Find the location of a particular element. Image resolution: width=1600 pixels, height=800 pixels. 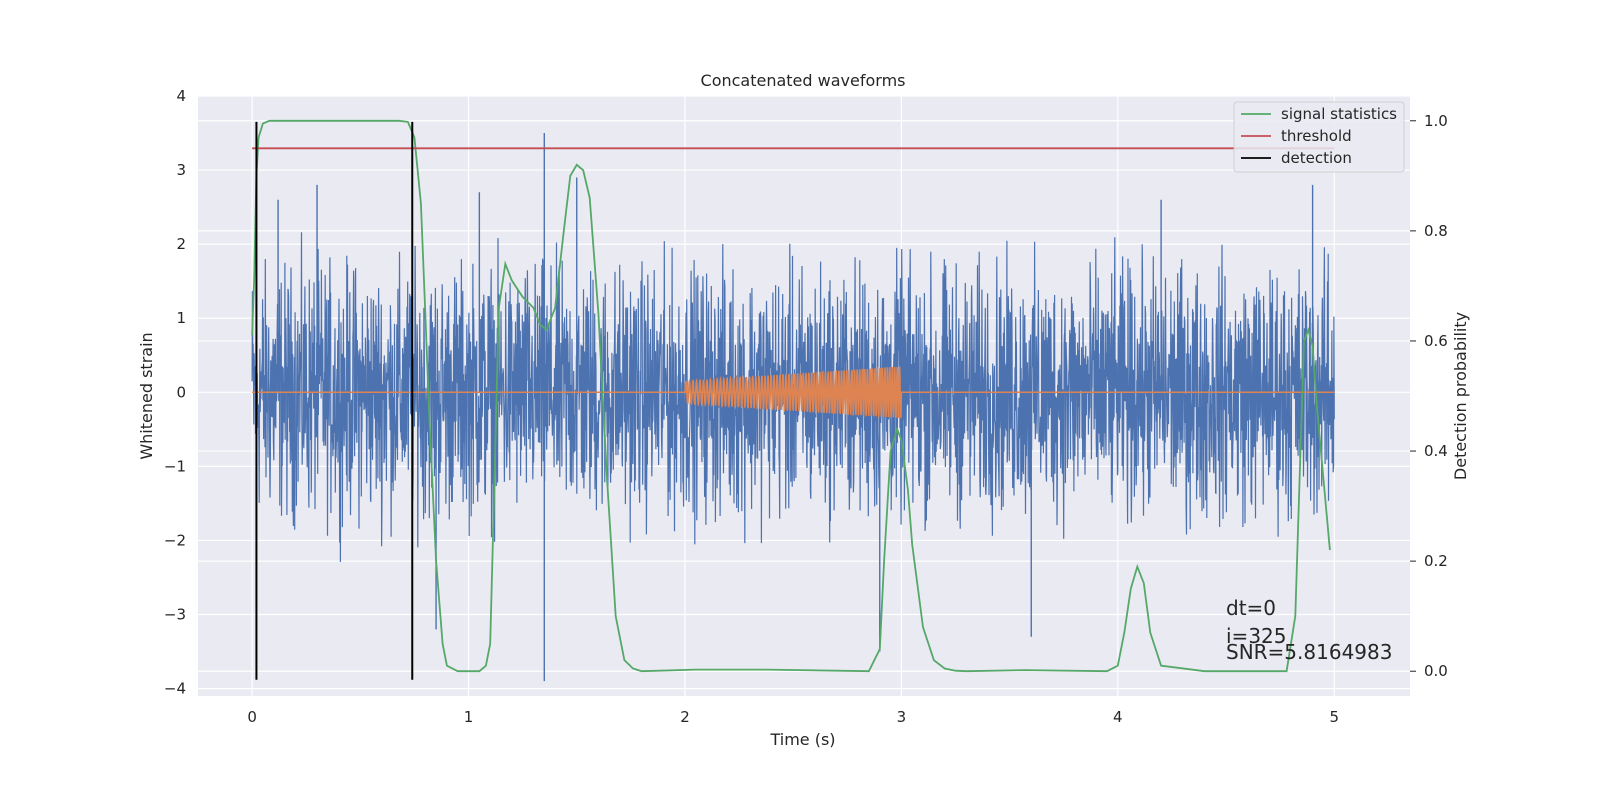

y-axis-label: Whitened strain is located at coordinates (146, 395).